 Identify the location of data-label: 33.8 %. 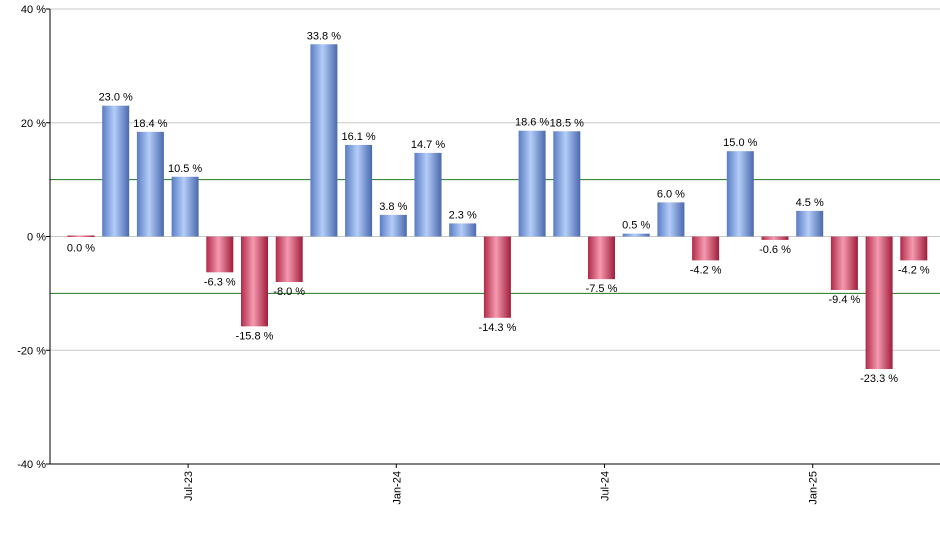
(324, 36).